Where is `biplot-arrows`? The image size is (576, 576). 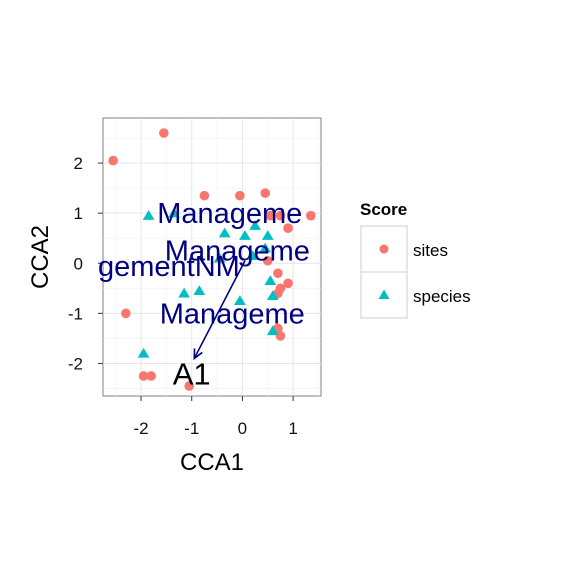 biplot-arrows is located at coordinates (219, 310).